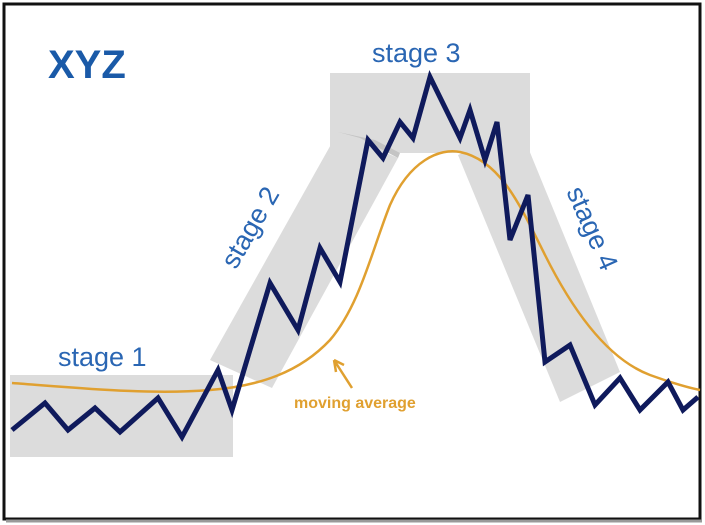 The image size is (705, 525). What do you see at coordinates (355, 403) in the screenshot?
I see `annotation: moving average` at bounding box center [355, 403].